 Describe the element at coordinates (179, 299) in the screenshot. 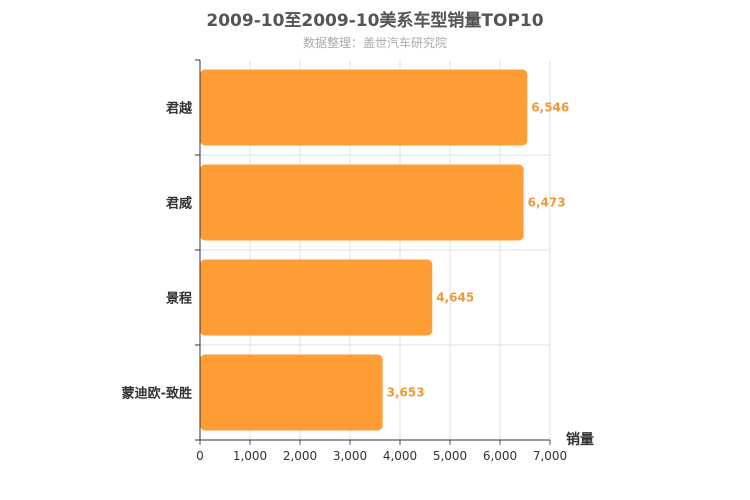

I see `category-label: 景程` at that location.